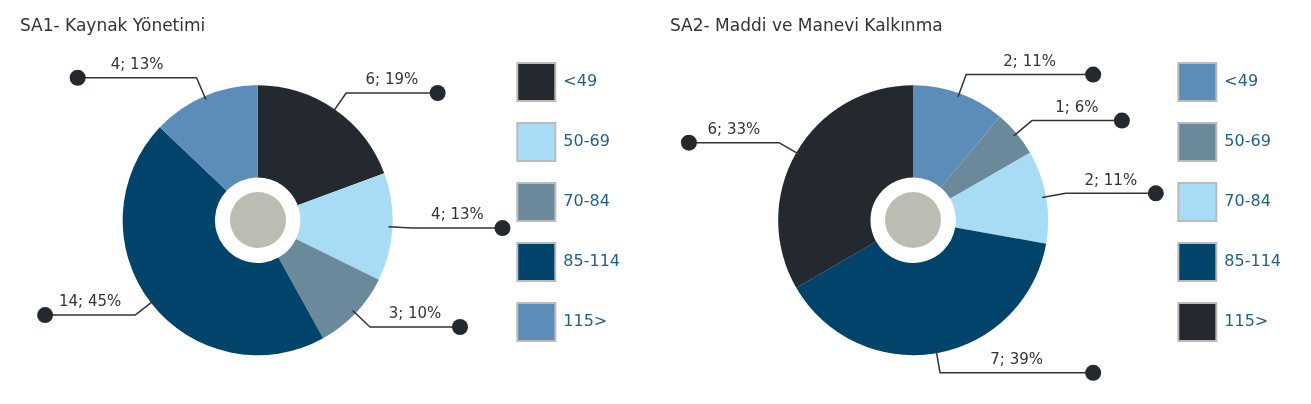 The height and width of the screenshot is (404, 1311). I want to click on data-label: 14; 45%, so click(90, 301).